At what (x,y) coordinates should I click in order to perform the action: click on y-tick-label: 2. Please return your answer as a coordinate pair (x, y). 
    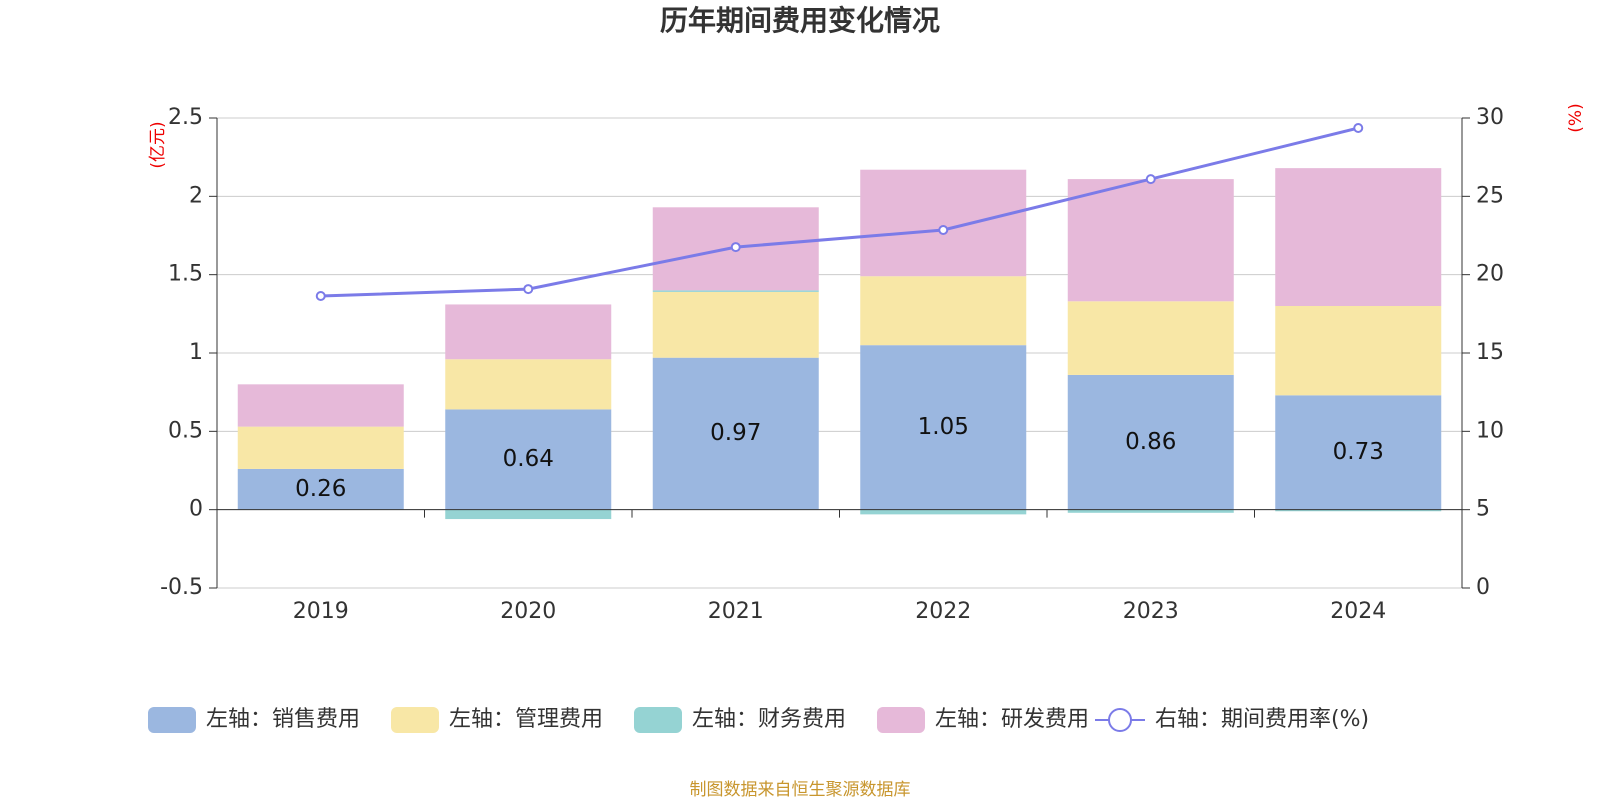
    Looking at the image, I should click on (196, 195).